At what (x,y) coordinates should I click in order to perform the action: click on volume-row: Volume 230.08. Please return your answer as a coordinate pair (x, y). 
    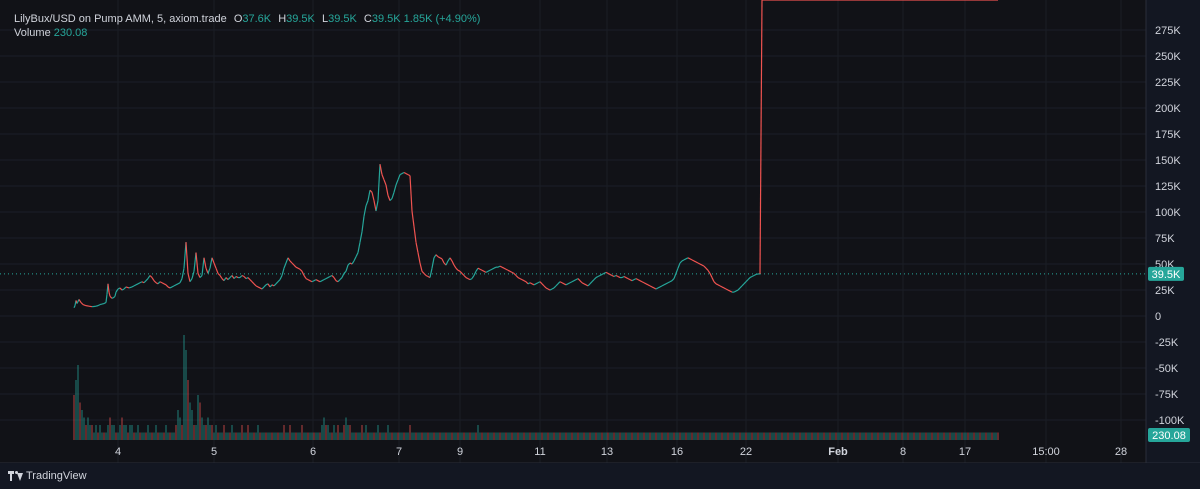
    Looking at the image, I should click on (247, 33).